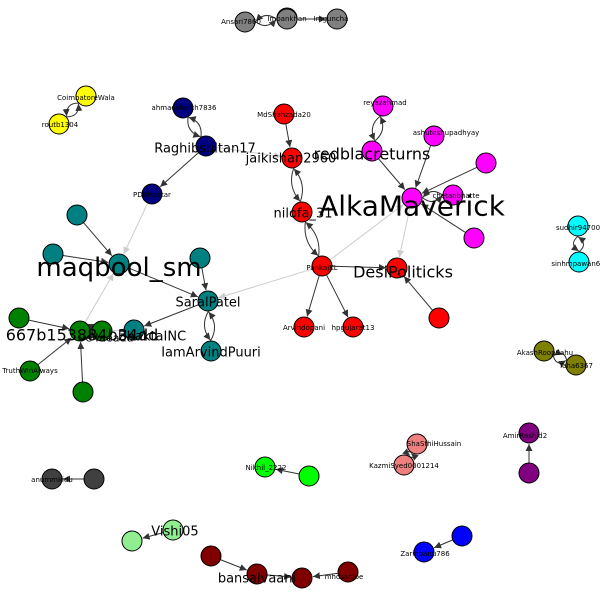  What do you see at coordinates (529, 433) in the screenshot?
I see `node-amir` at bounding box center [529, 433].